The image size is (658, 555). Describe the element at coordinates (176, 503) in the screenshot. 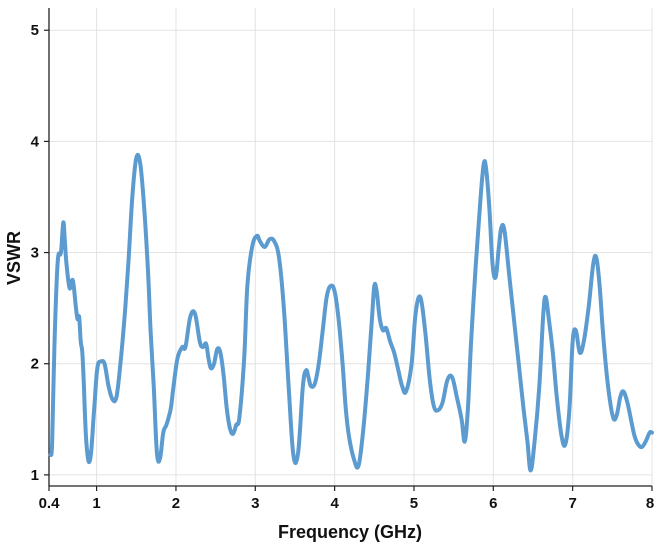

I see `x-tick-label: 2` at that location.